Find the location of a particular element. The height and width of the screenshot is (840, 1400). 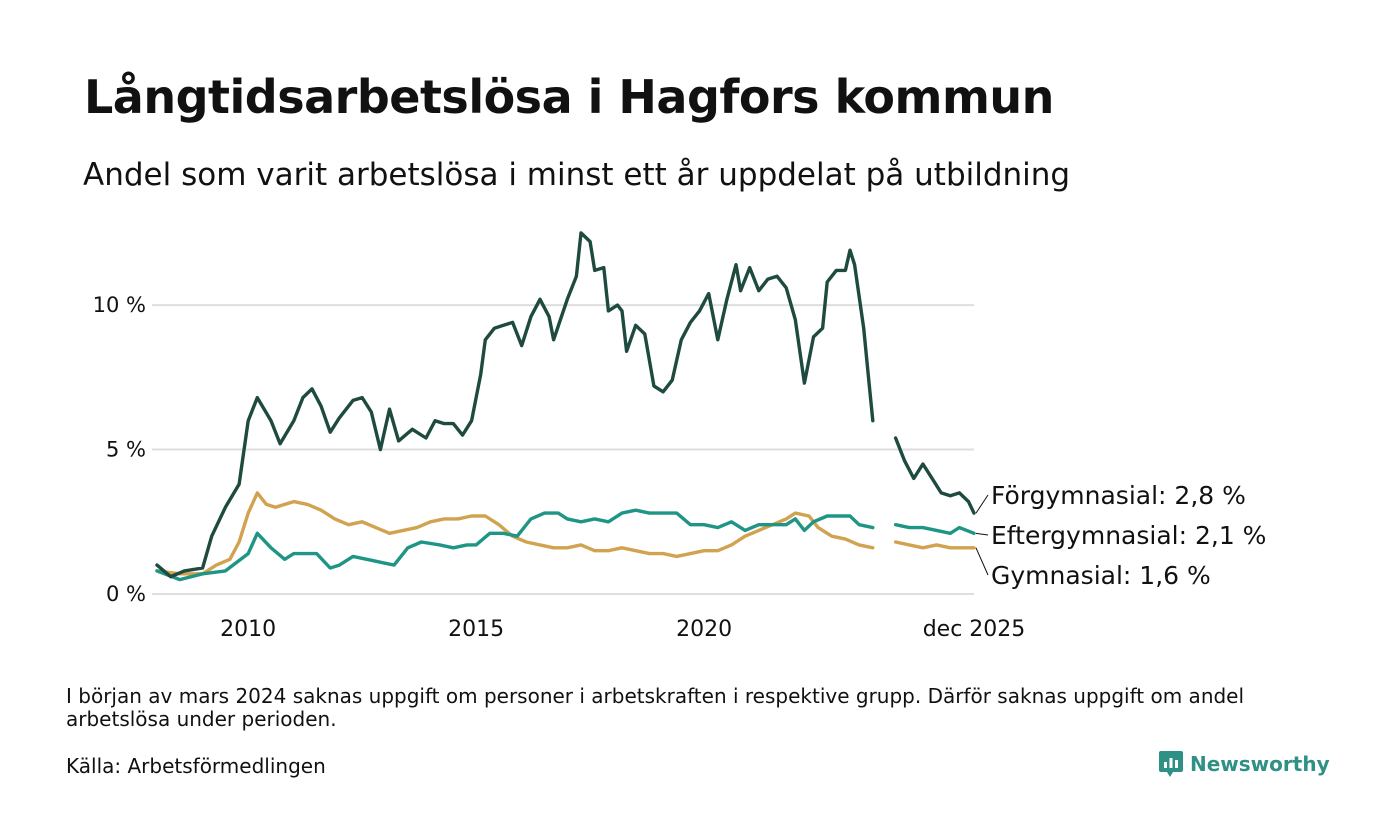

x-axis: 2010 2015 2020 dec 2025 is located at coordinates (622, 629).